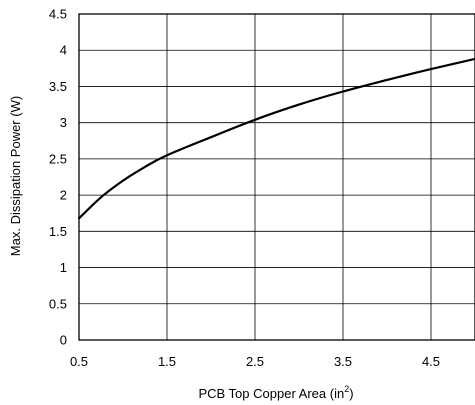 Image resolution: width=475 pixels, height=405 pixels. What do you see at coordinates (63, 122) in the screenshot?
I see `y-tick-label: 3` at bounding box center [63, 122].